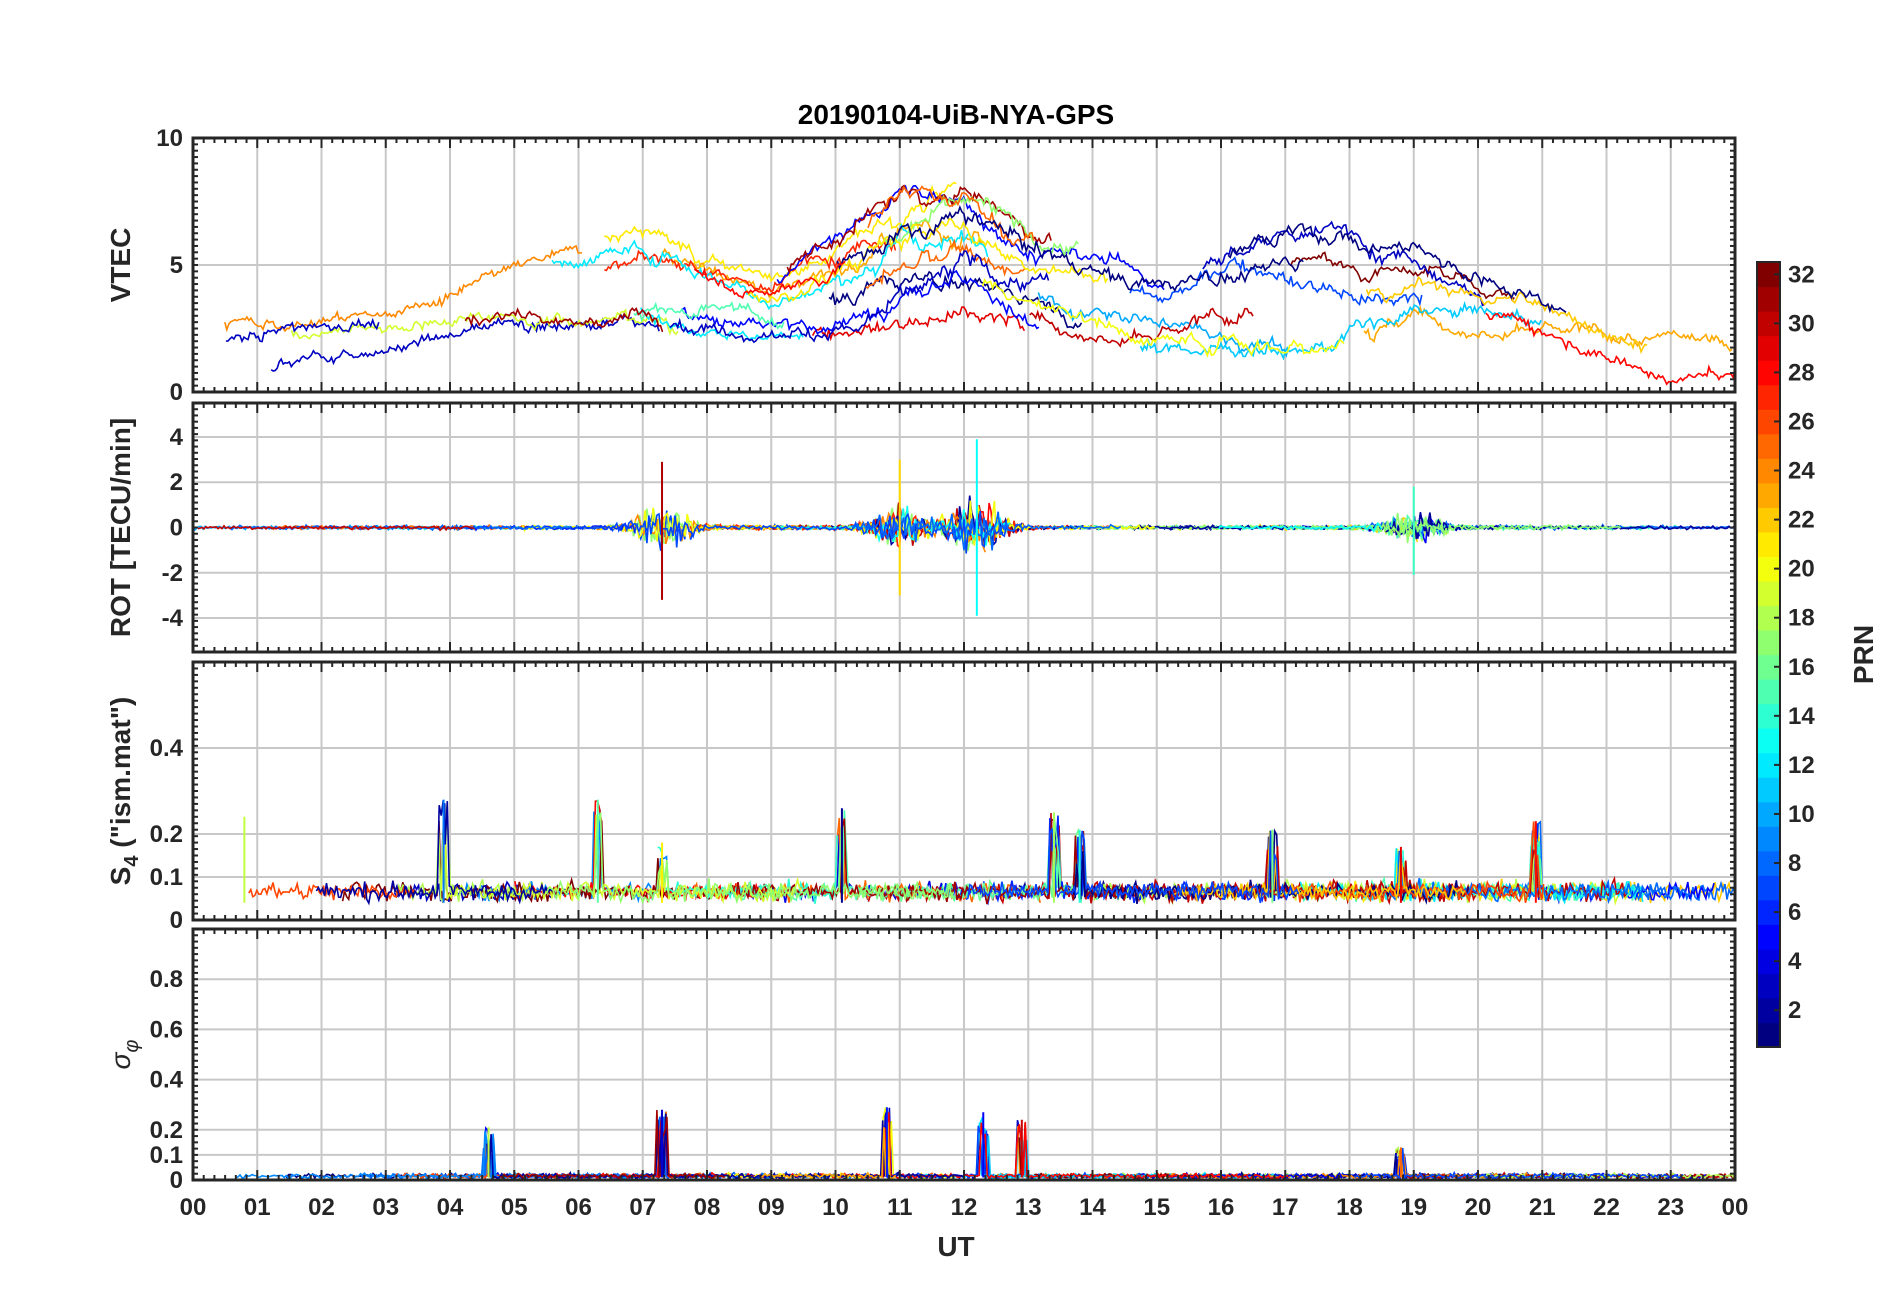 The width and height of the screenshot is (1902, 1292). Describe the element at coordinates (771, 1207) in the screenshot. I see `x-tick-label: 09` at that location.